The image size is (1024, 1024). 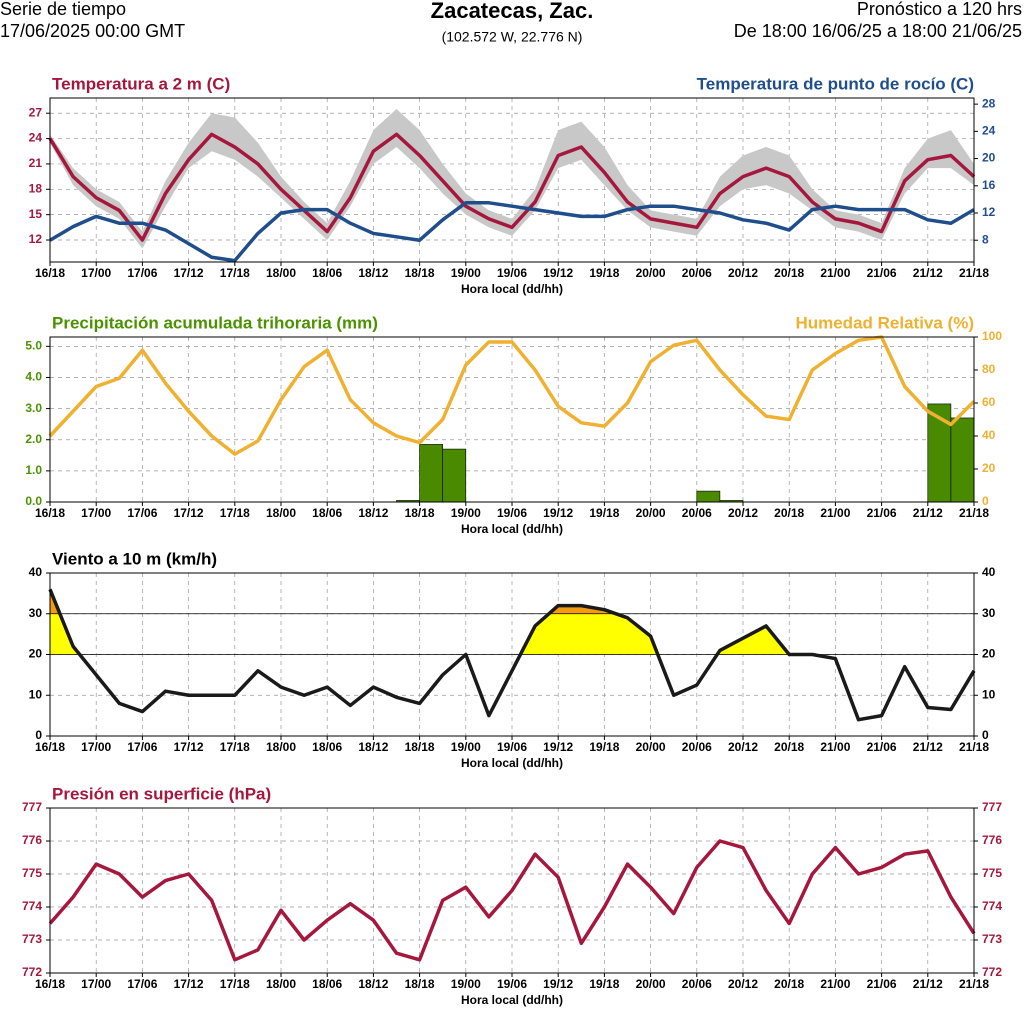 I want to click on y-tick-label: 1.0, so click(x=33, y=470).